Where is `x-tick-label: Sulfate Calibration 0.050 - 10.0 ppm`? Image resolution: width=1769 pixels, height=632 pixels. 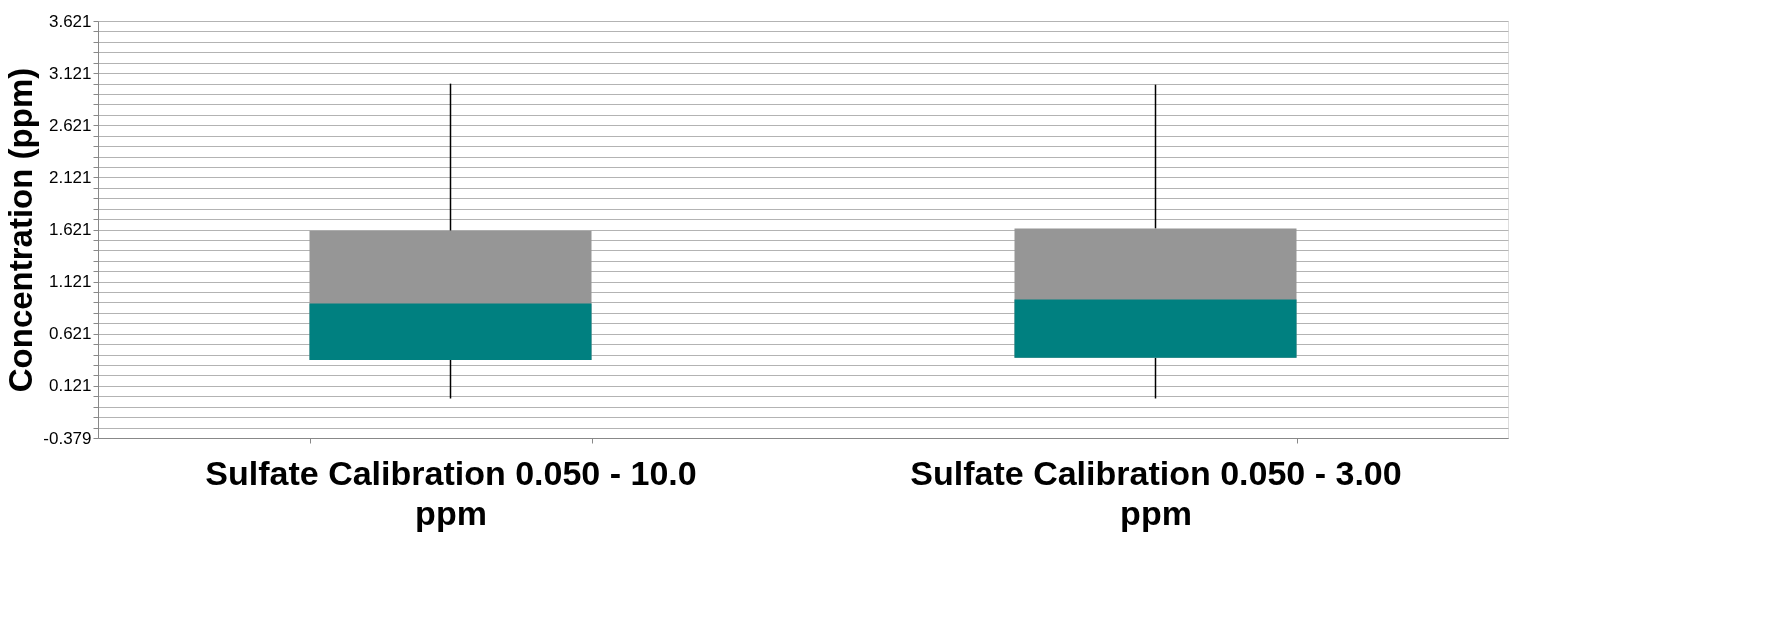
x-tick-label: Sulfate Calibration 0.050 - 10.0 ppm is located at coordinates (451, 492).